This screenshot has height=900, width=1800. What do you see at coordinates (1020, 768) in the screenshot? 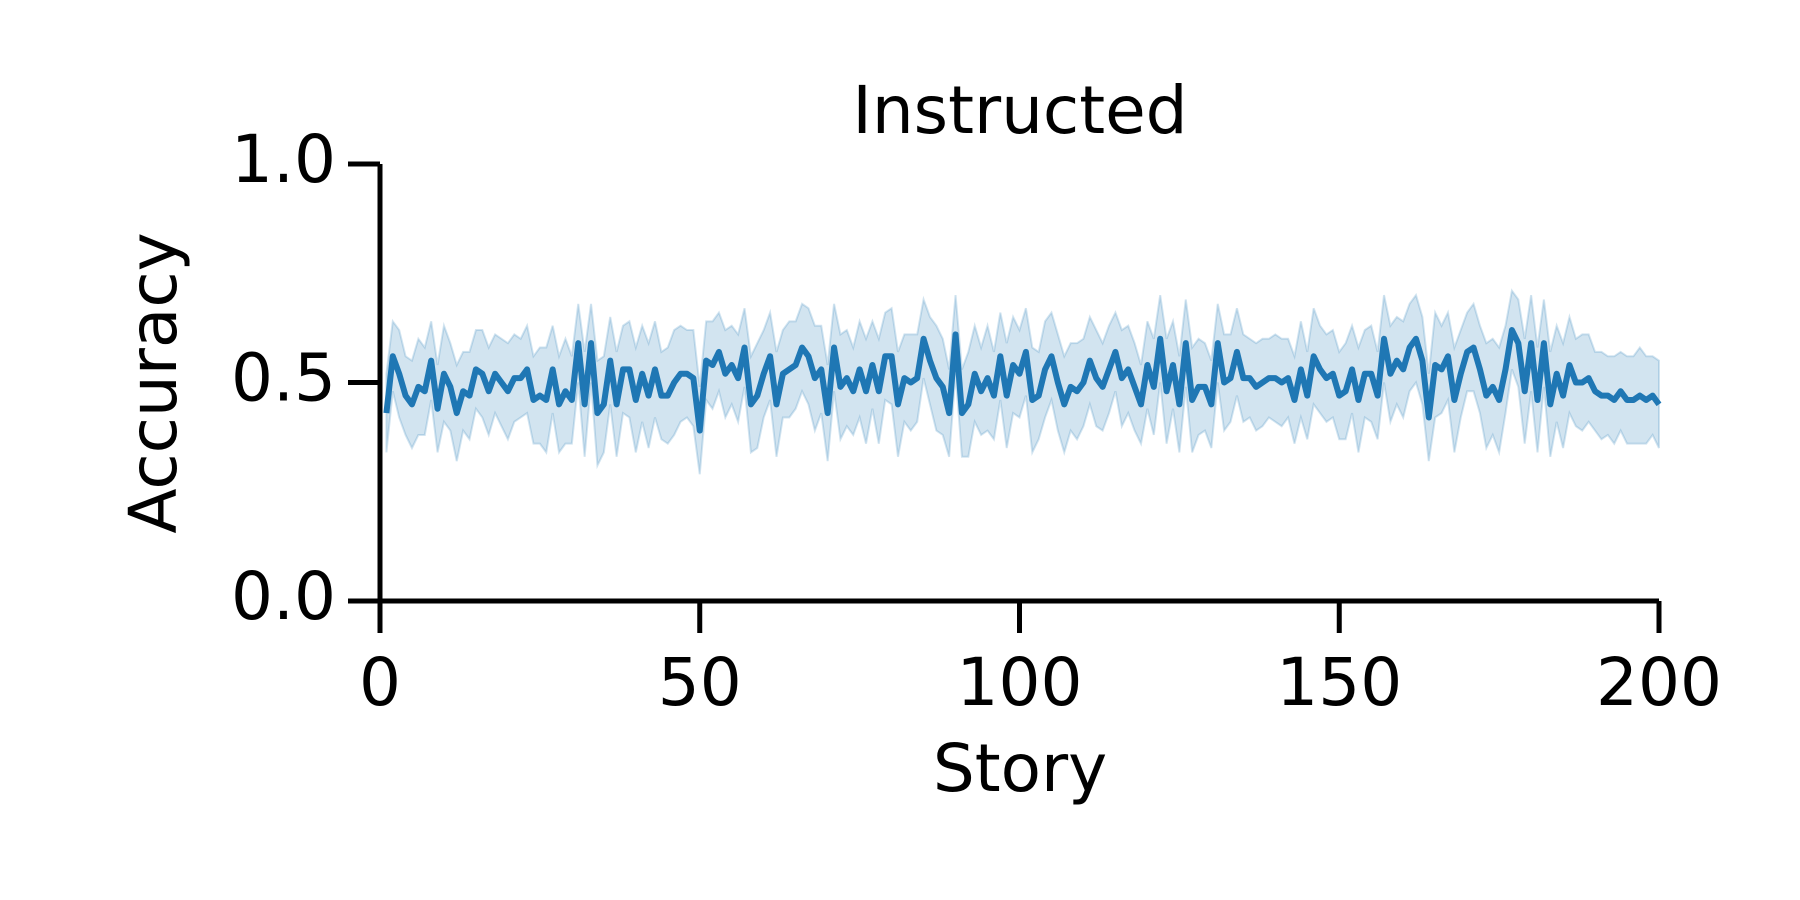
I see `x-axis-label: Story` at bounding box center [1020, 768].